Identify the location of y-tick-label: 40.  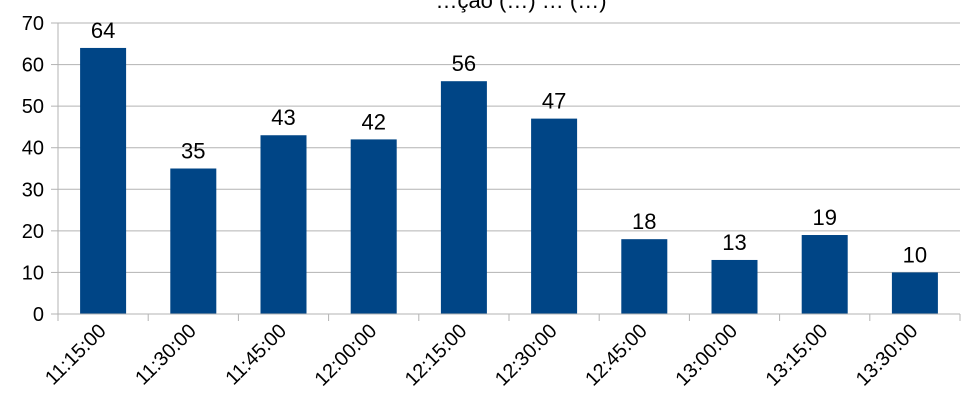
(33, 149).